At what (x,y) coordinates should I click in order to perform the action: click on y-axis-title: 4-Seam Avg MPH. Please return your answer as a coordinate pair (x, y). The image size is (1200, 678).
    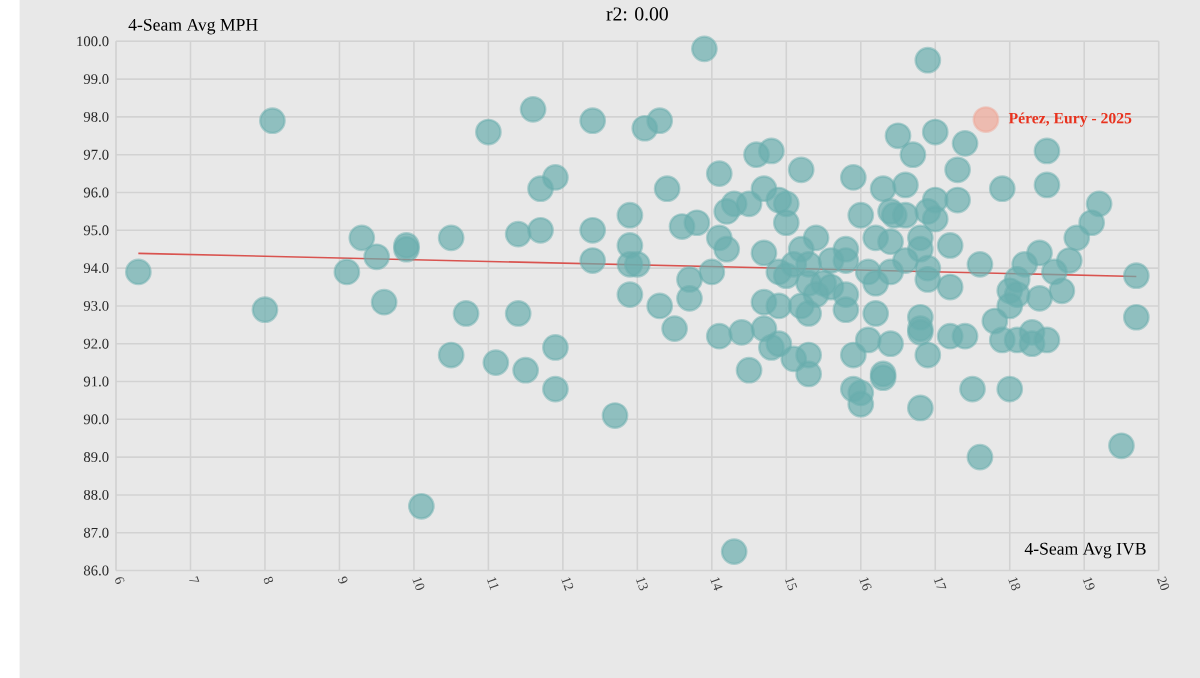
    Looking at the image, I should click on (193, 26).